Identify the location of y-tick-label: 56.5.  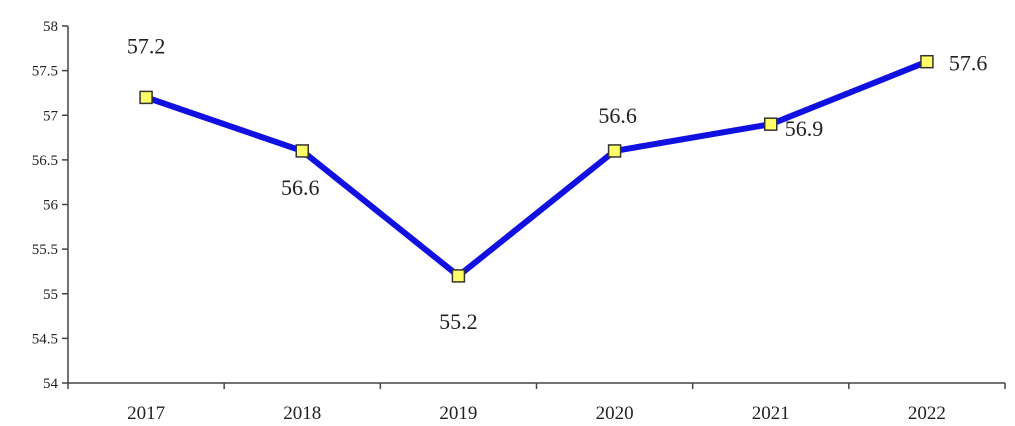
(45, 161).